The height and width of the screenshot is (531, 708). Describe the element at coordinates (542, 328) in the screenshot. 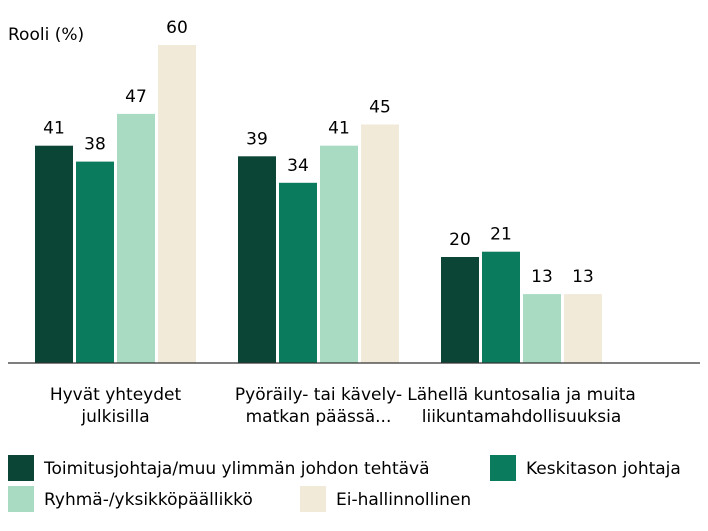

I see `bar-s2-c2` at that location.